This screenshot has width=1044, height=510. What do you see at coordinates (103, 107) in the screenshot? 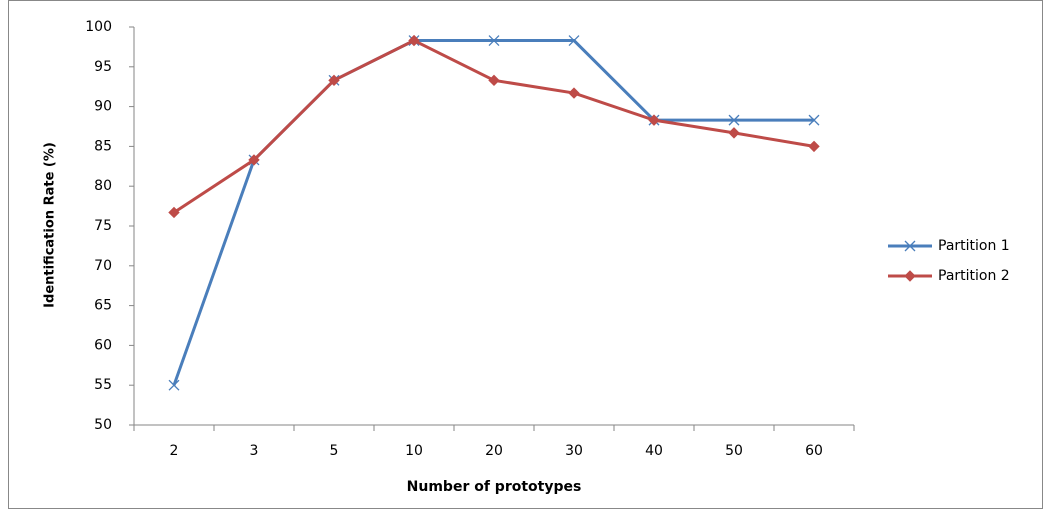
I see `y-tick-label: 90` at bounding box center [103, 107].